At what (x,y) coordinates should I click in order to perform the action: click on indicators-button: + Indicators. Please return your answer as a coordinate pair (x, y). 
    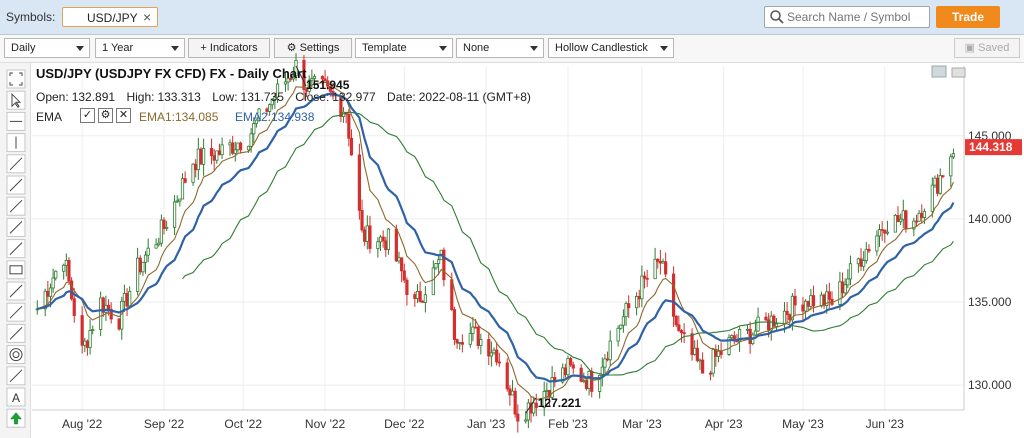
    Looking at the image, I should click on (229, 48).